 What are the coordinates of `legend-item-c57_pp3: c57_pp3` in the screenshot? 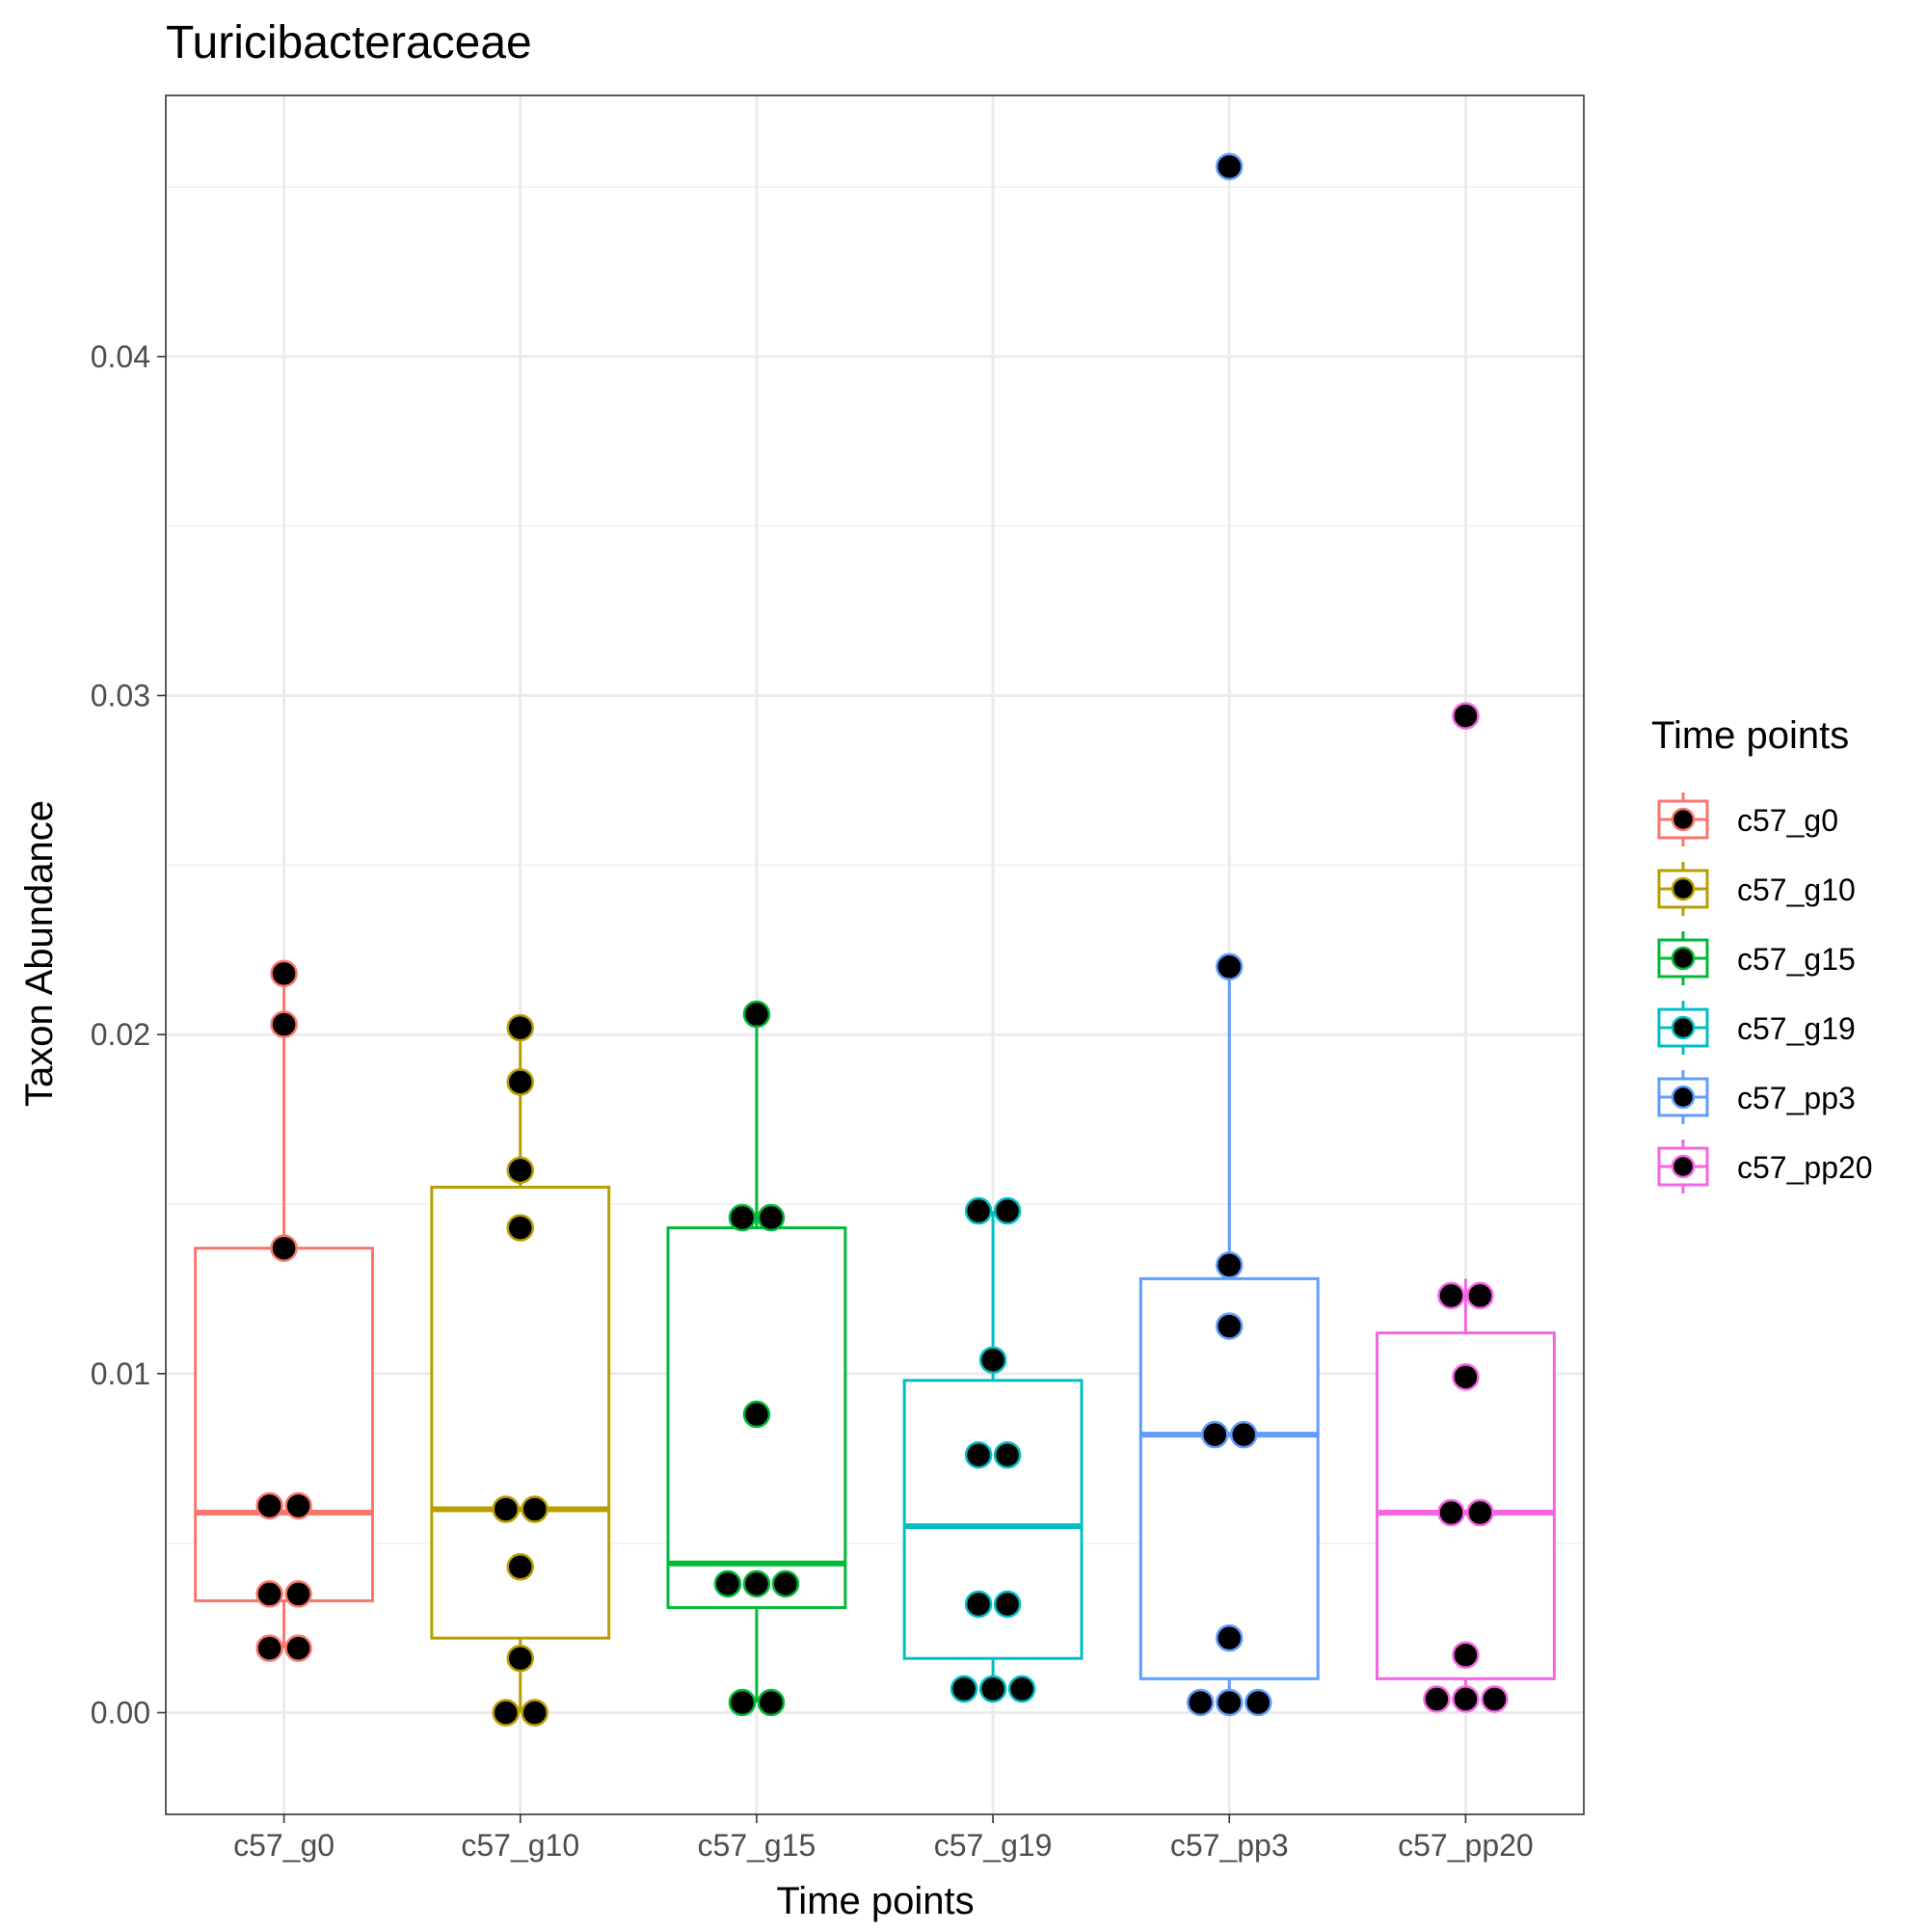 It's located at (1756, 1097).